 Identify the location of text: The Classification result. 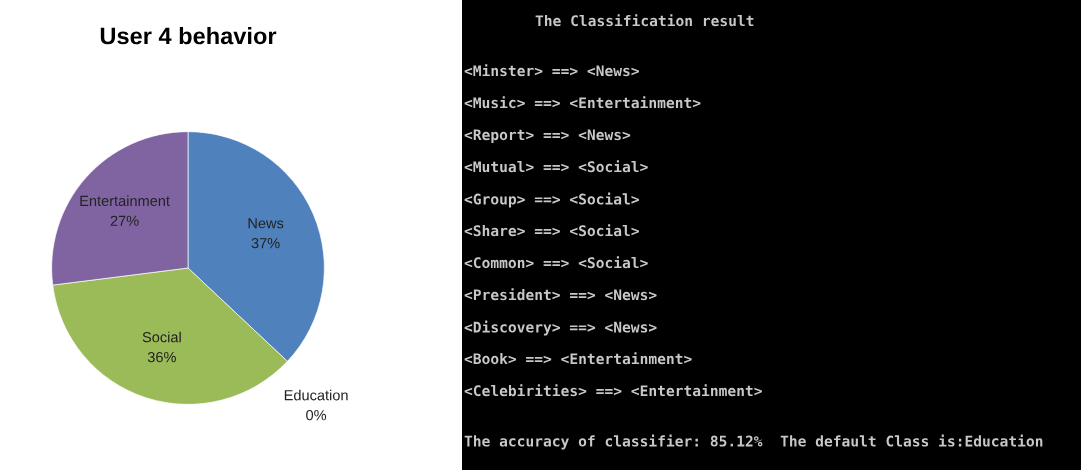
(644, 20).